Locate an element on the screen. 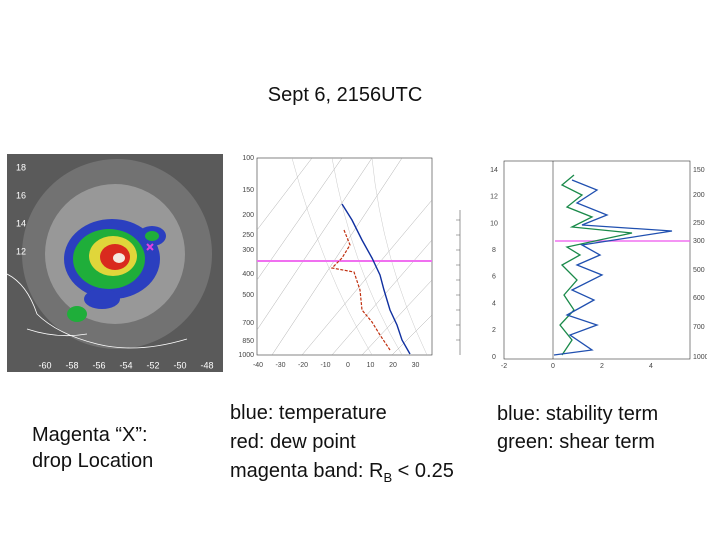 The width and height of the screenshot is (720, 540). pressure-label: 400 is located at coordinates (248, 274).